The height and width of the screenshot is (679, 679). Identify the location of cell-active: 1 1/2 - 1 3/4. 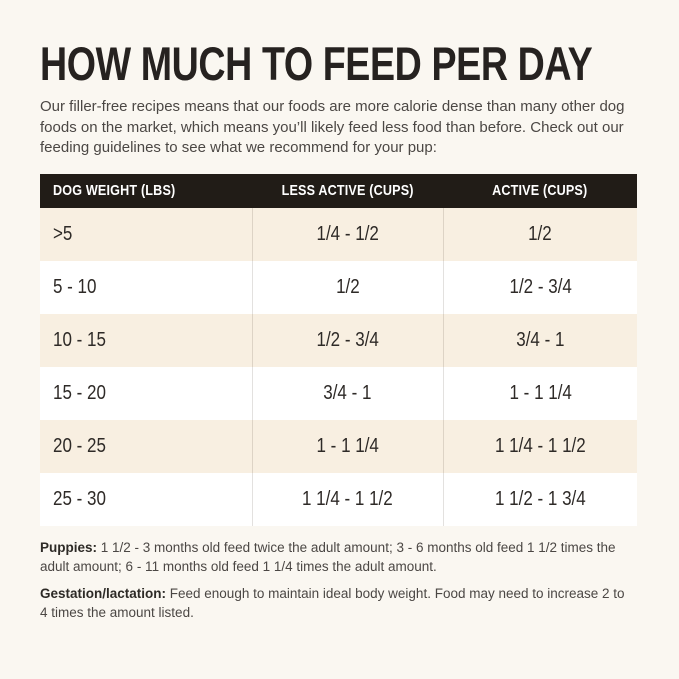
(539, 499).